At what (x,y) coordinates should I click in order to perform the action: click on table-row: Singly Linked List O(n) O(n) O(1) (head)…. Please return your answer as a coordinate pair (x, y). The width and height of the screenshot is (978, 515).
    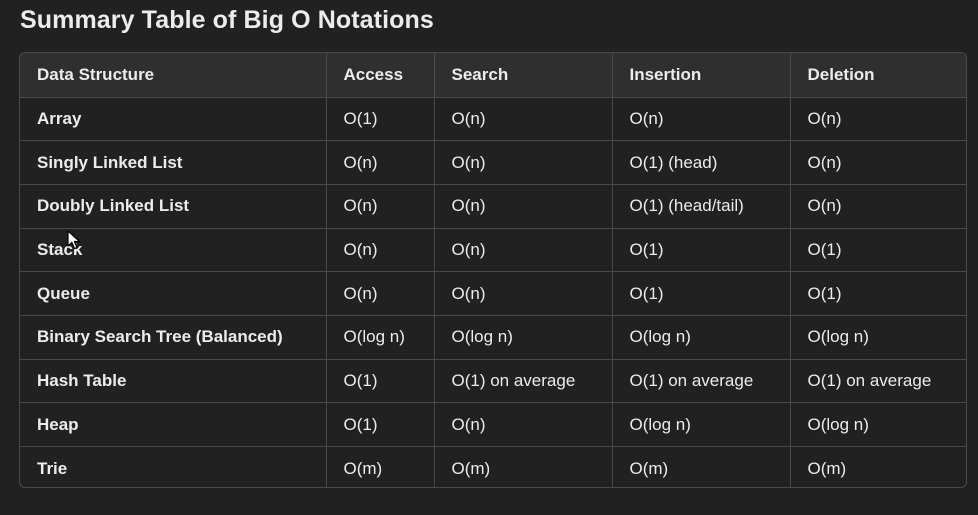
    Looking at the image, I should click on (493, 162).